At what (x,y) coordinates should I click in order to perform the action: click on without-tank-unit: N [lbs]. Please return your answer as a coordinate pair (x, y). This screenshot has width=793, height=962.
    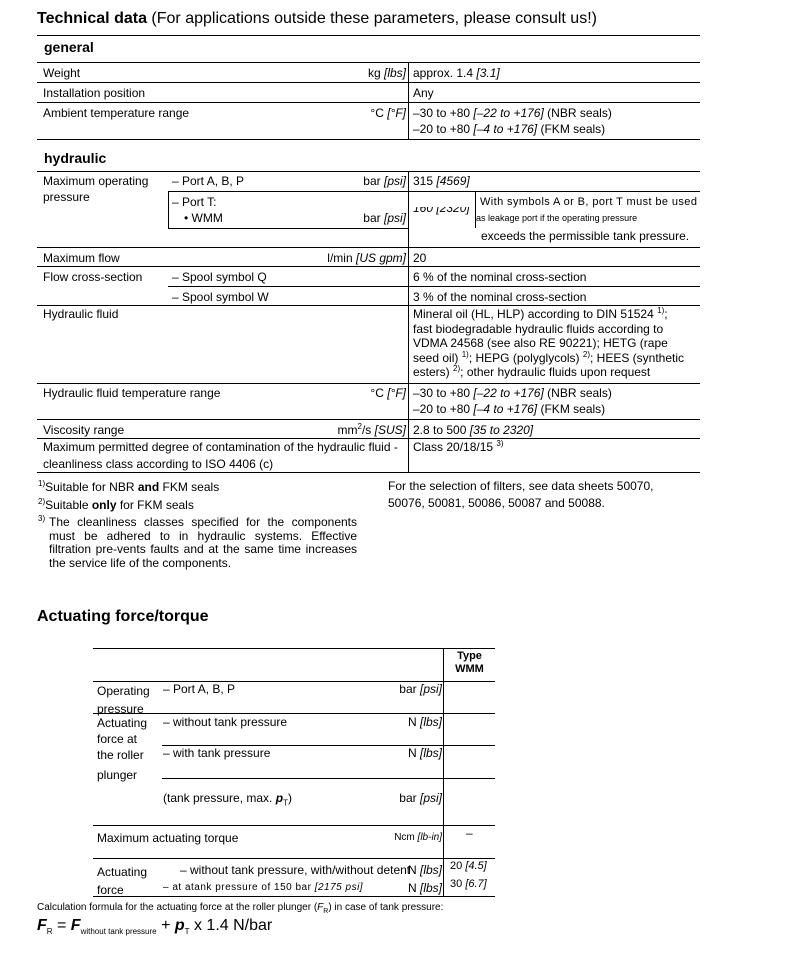
    Looking at the image, I should click on (424, 722).